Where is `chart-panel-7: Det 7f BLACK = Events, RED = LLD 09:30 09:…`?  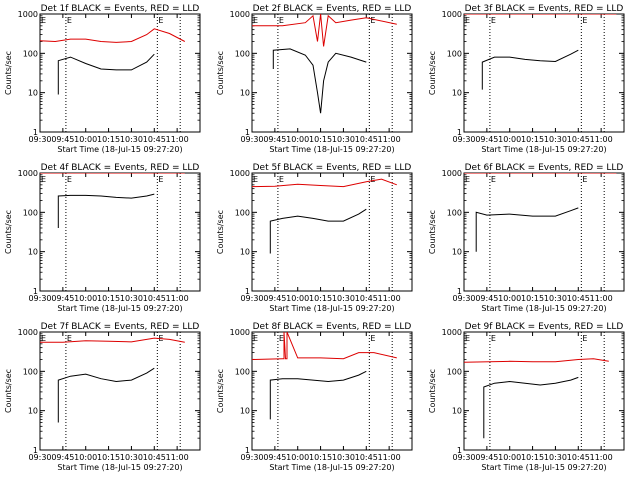
chart-panel-7: Det 7f BLACK = Events, RED = LLD 09:30 09:… is located at coordinates (102, 397).